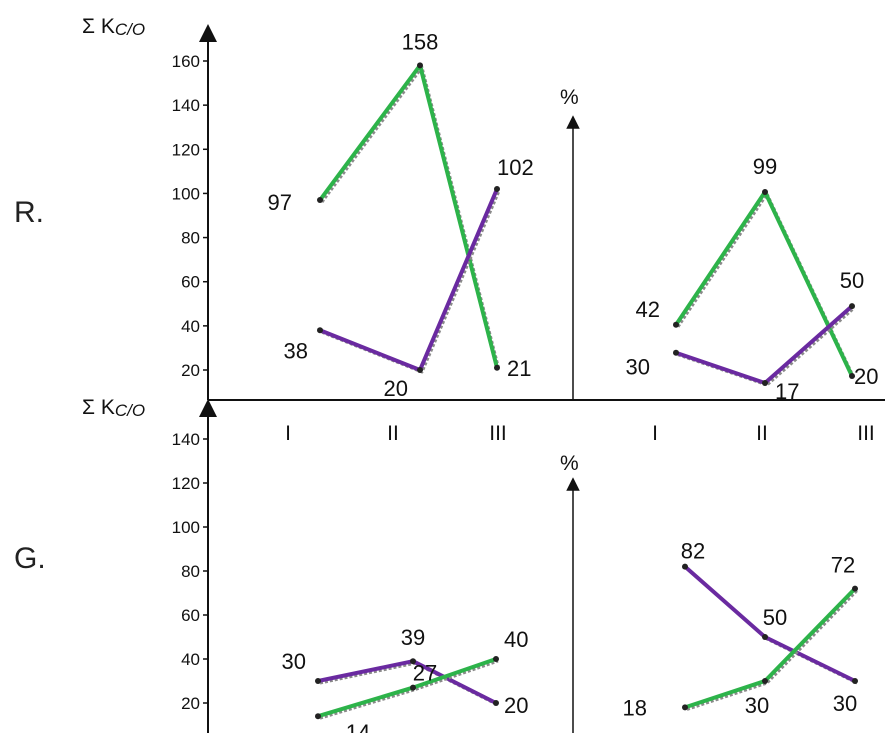 This screenshot has width=885, height=733. Describe the element at coordinates (655, 433) in the screenshot. I see `category-label-right-1: I` at that location.